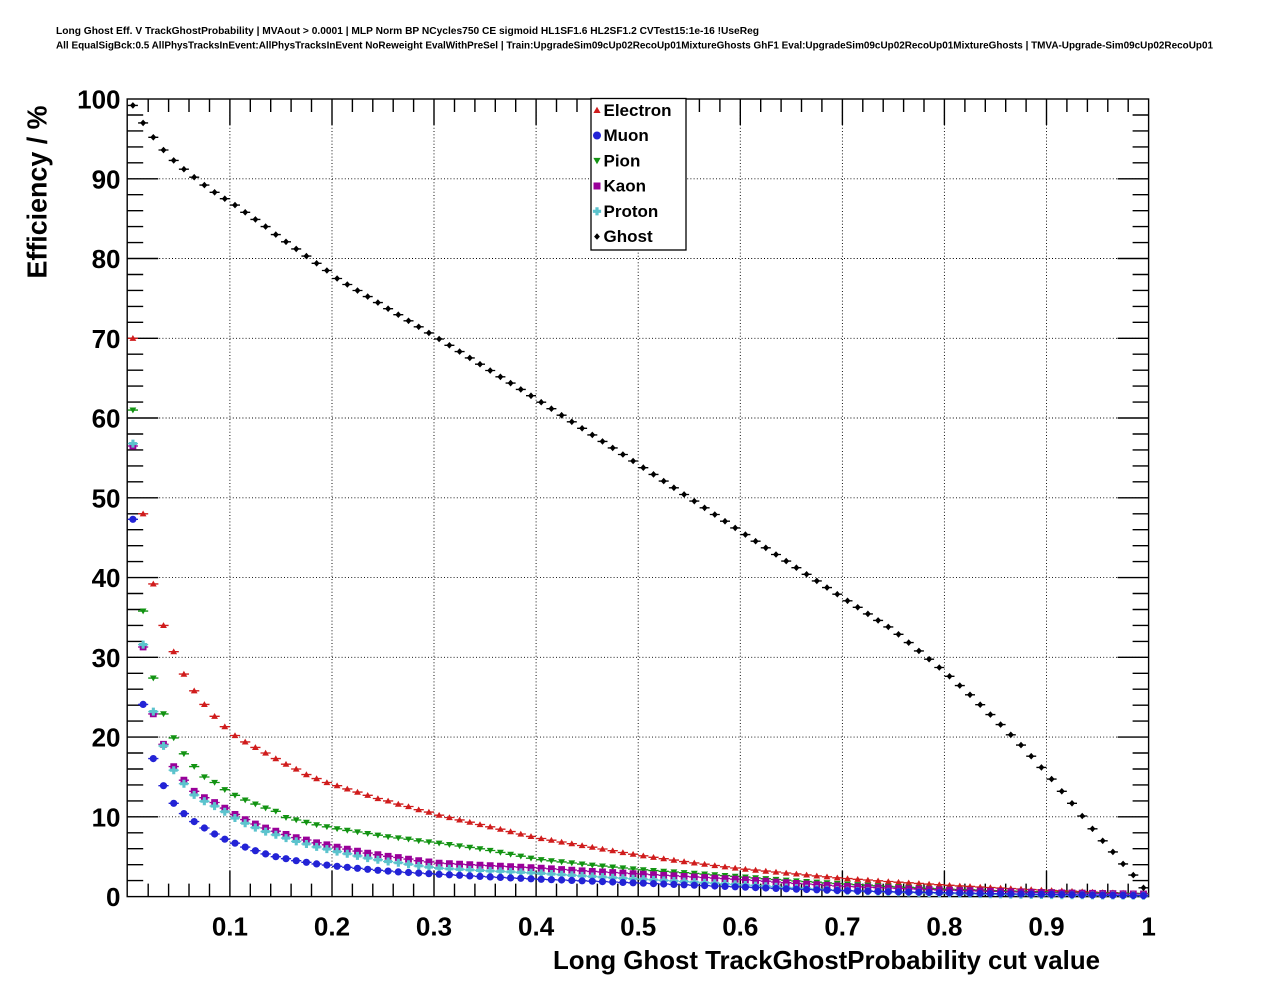 The image size is (1276, 1001). I want to click on svg-text: 0.4, so click(536, 927).